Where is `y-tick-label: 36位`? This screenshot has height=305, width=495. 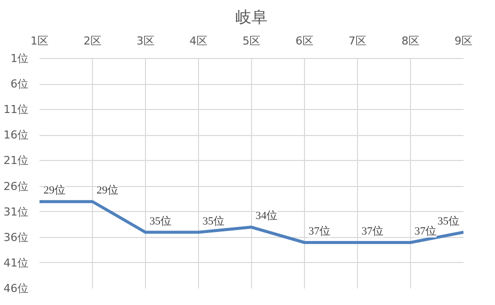 y-tick-label: 36位 is located at coordinates (16, 237).